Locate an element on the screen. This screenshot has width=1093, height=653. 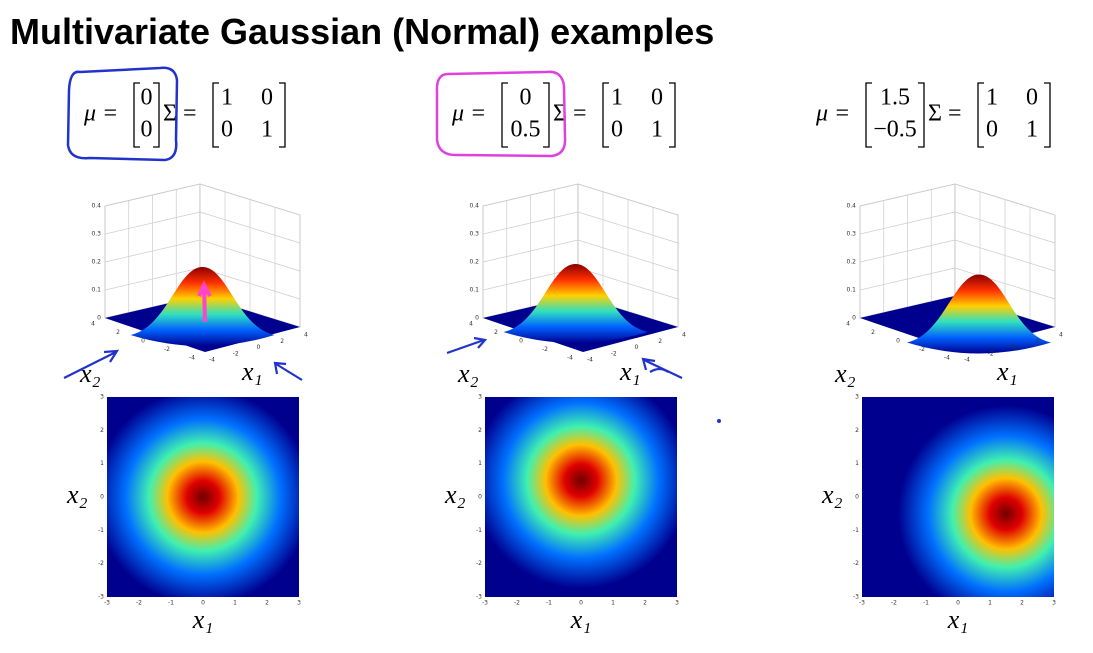
mu-entry: 0.5 is located at coordinates (526, 130).